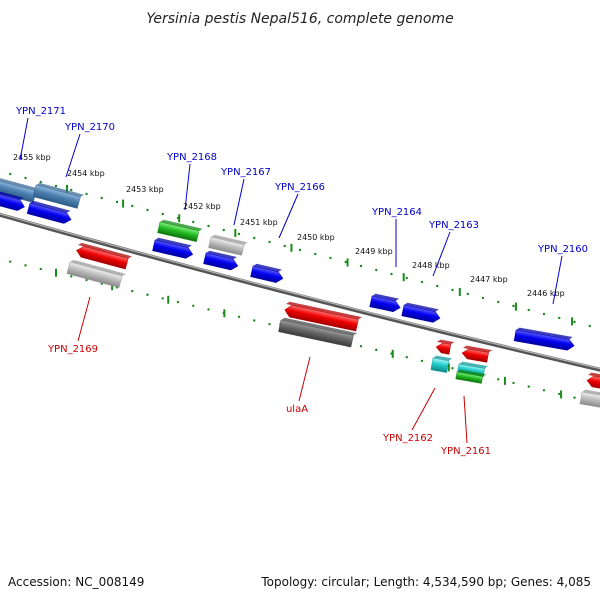 The height and width of the screenshot is (600, 600). I want to click on label-ypn-2171: YPN_2171, so click(40, 111).